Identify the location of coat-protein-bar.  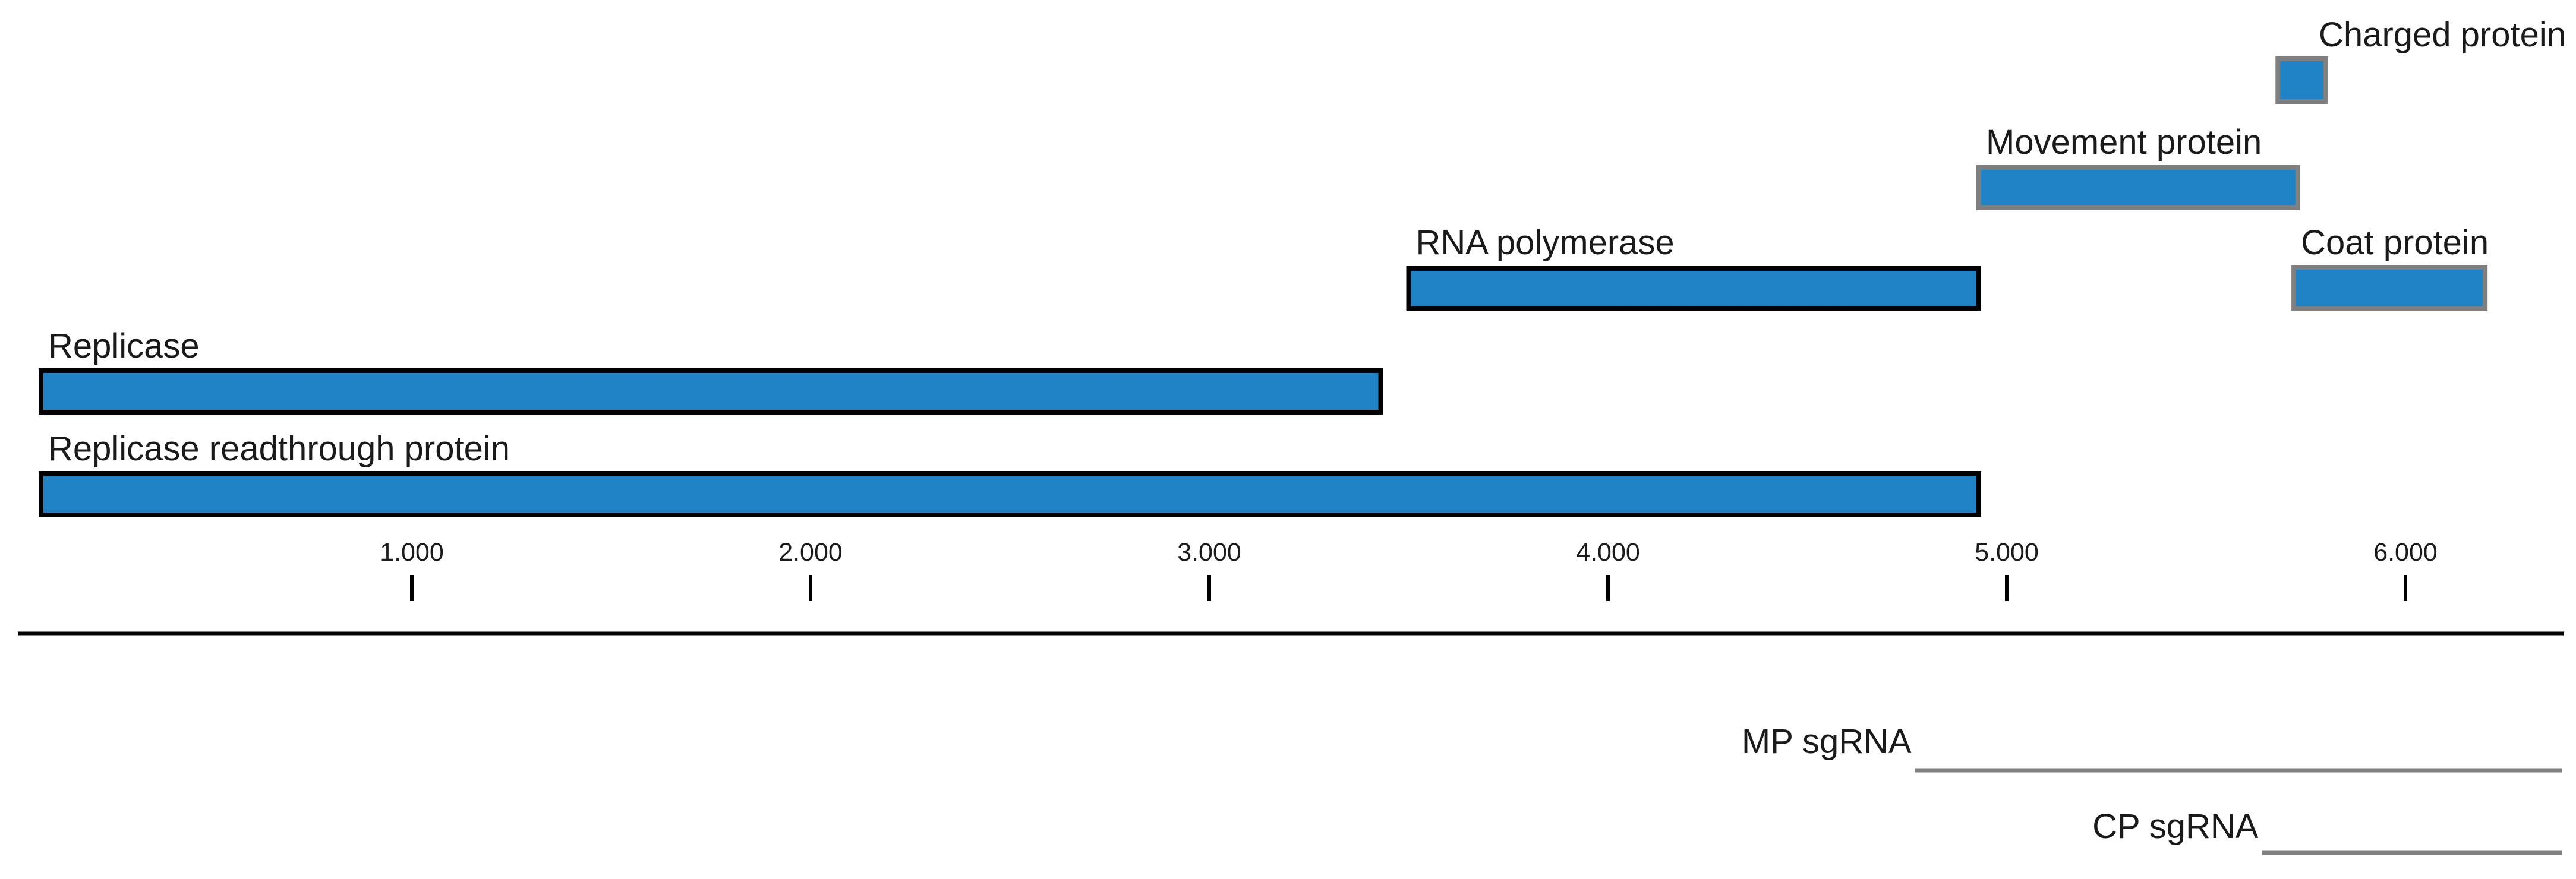
(2390, 288).